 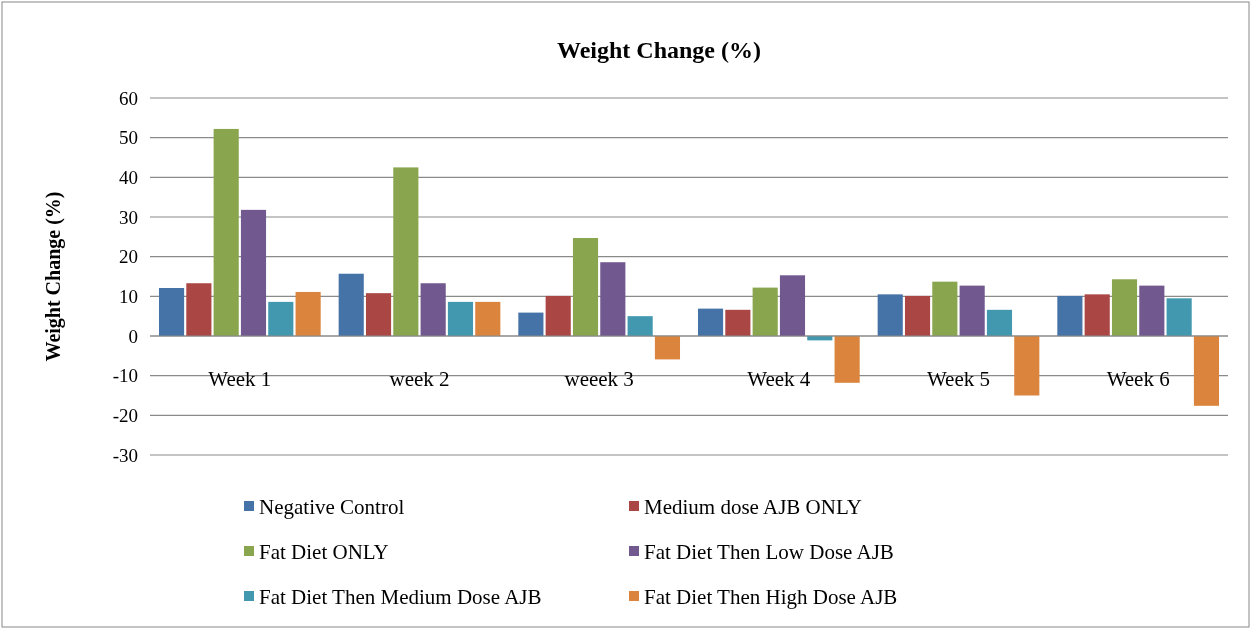 What do you see at coordinates (400, 597) in the screenshot?
I see `legend-label: Fat Diet Then Medium Dose AJB` at bounding box center [400, 597].